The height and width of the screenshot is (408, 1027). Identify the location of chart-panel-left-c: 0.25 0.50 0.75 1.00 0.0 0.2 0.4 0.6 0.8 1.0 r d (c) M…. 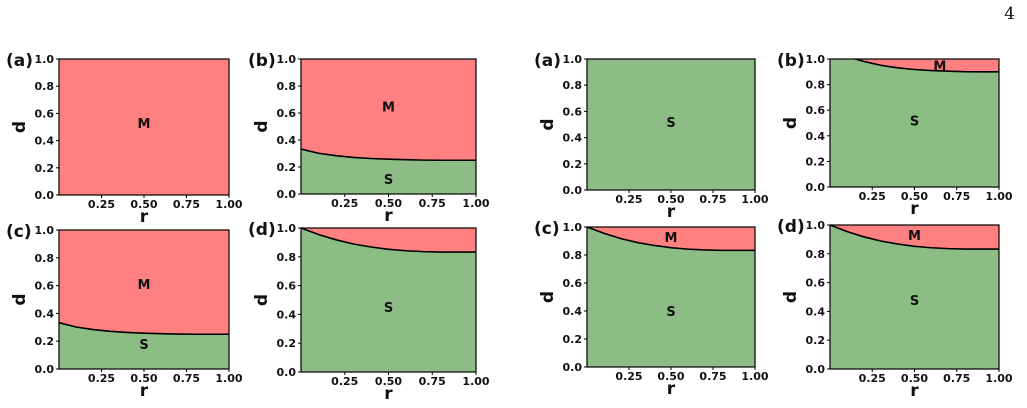
(124, 311).